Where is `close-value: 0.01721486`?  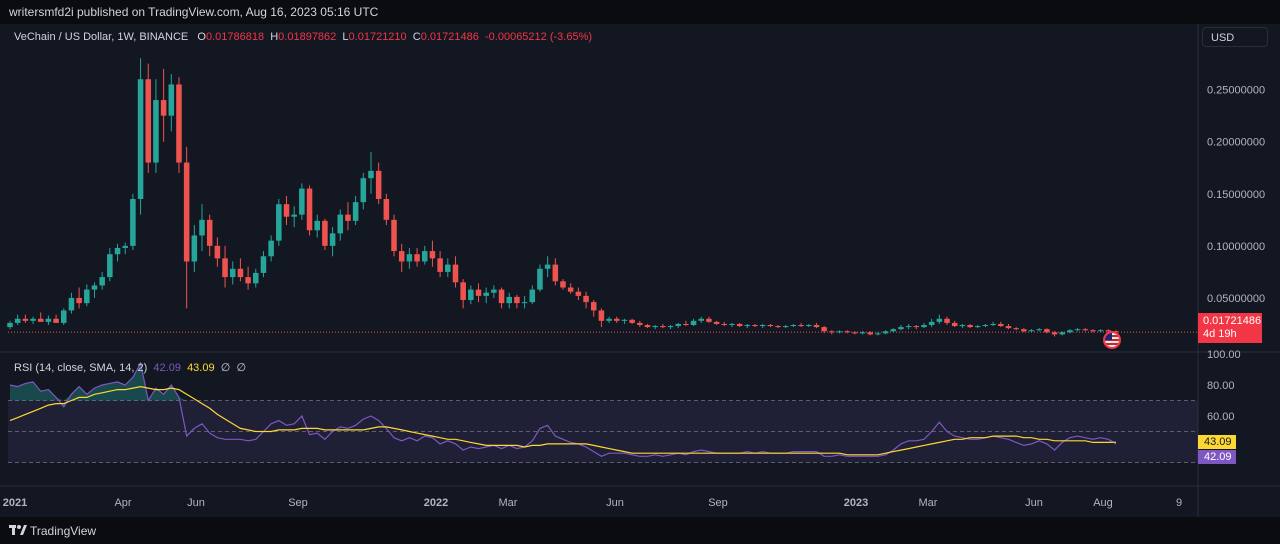
close-value: 0.01721486 is located at coordinates (449, 37).